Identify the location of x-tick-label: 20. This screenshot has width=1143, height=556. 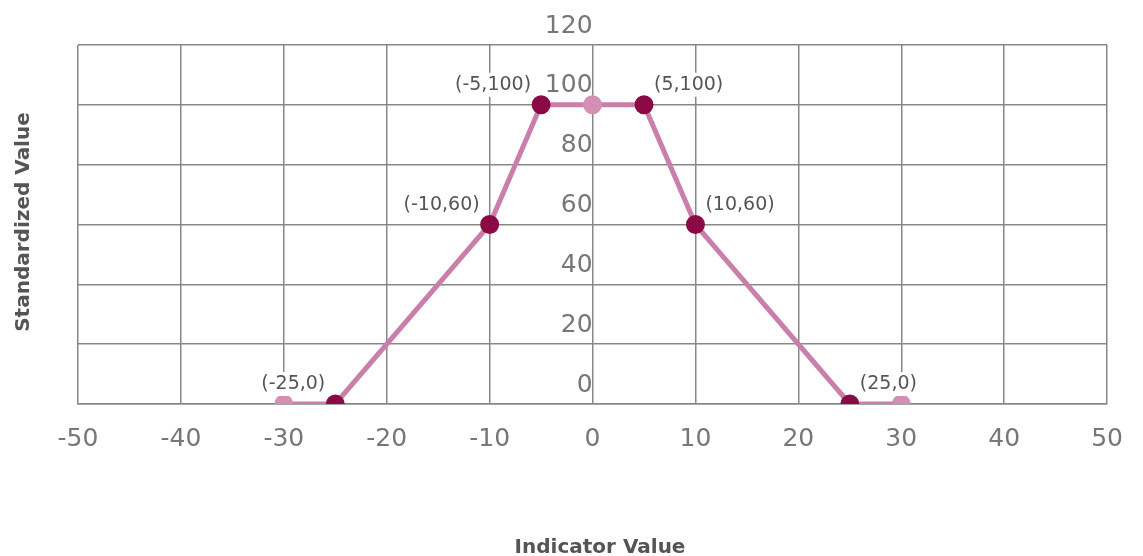
(798, 437).